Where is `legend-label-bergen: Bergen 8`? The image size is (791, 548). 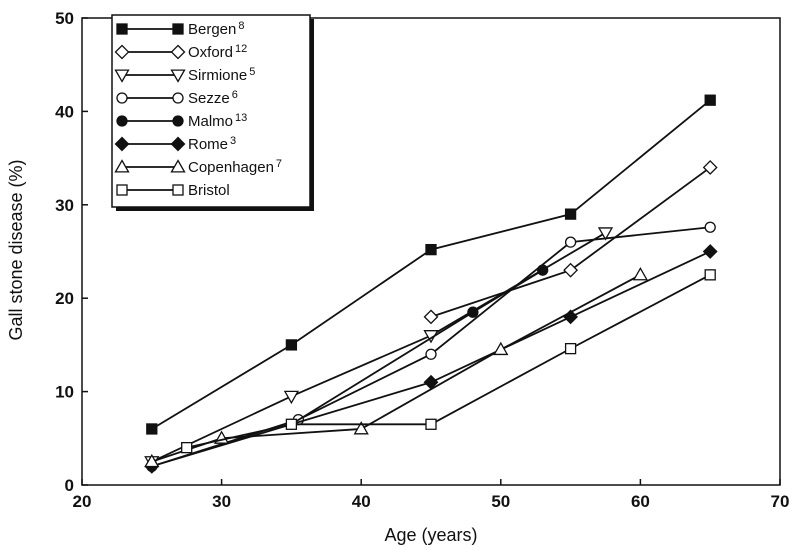
legend-label-bergen: Bergen 8 is located at coordinates (216, 29).